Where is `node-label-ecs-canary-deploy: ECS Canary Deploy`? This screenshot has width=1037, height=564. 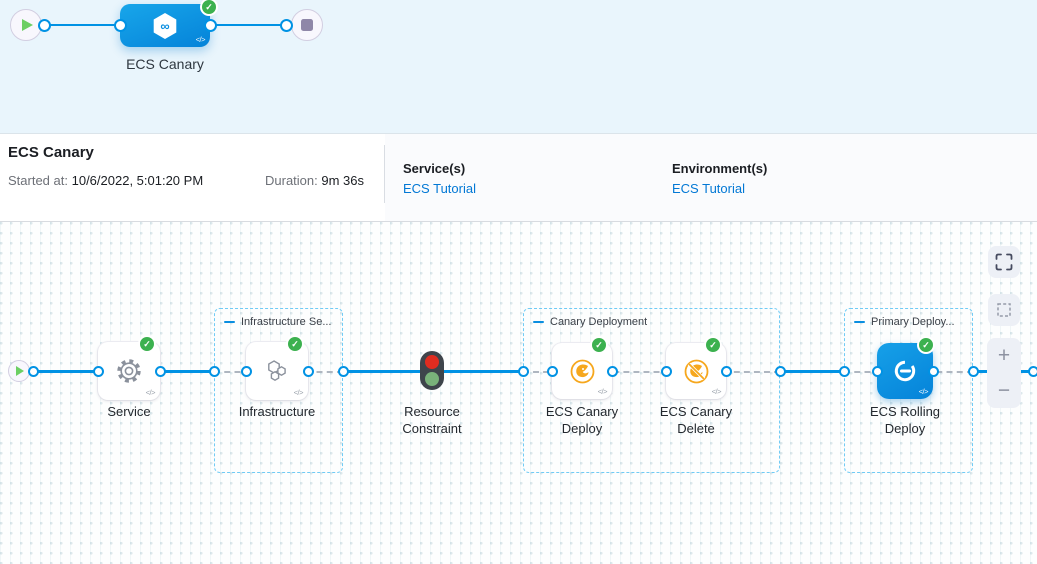 node-label-ecs-canary-deploy: ECS Canary Deploy is located at coordinates (582, 420).